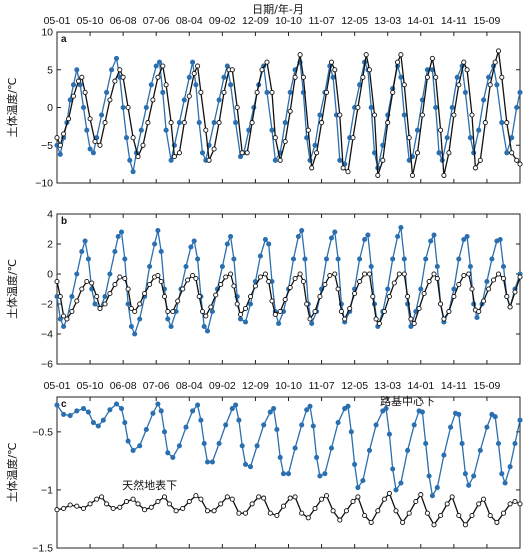  Describe the element at coordinates (278, 9) in the screenshot. I see `top-axis-title: 日期/年-月` at that location.